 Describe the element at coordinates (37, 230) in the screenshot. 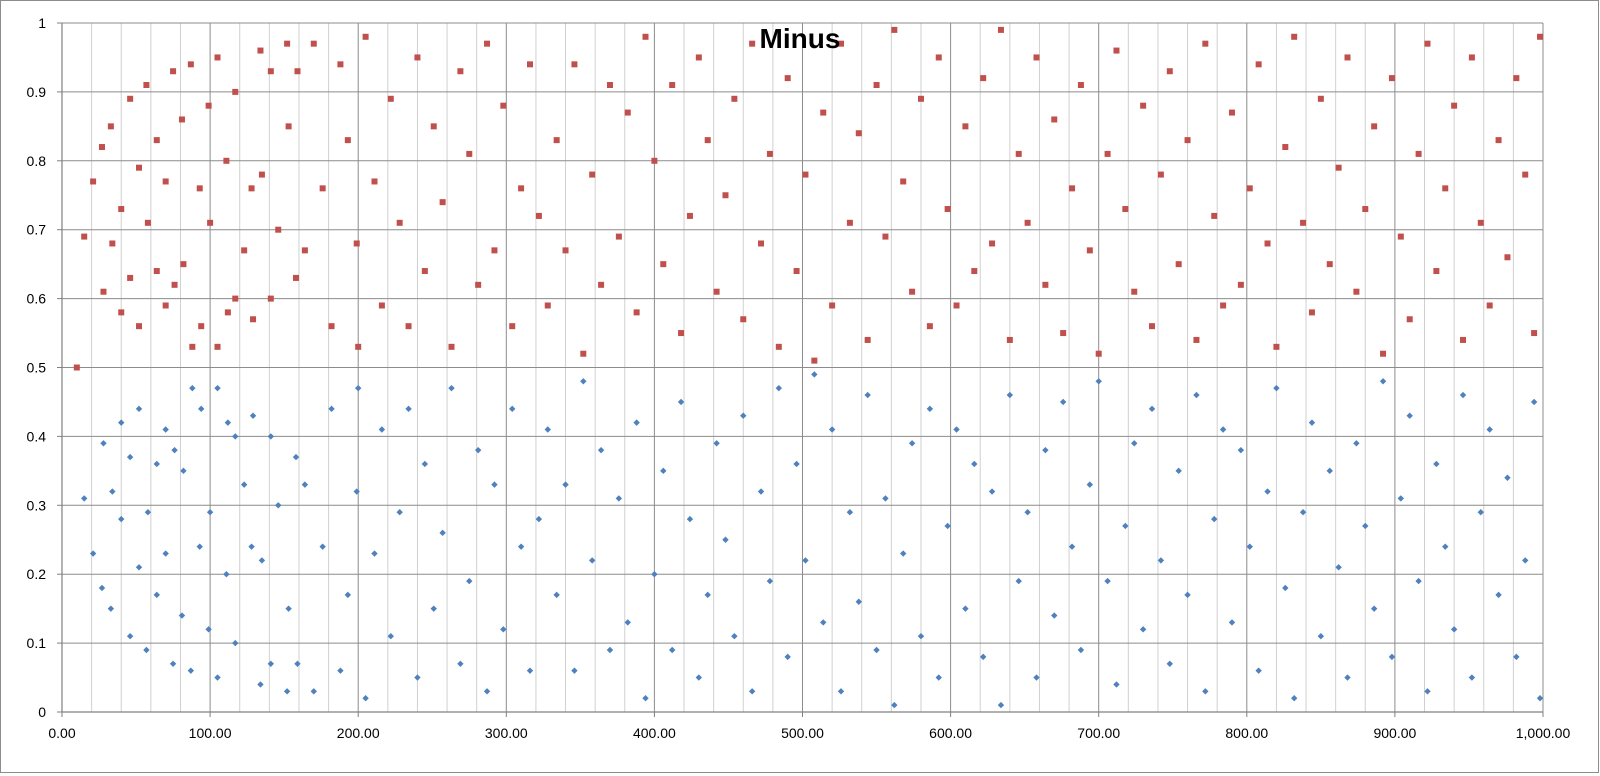

I see `y-tick-label: 0.7` at that location.